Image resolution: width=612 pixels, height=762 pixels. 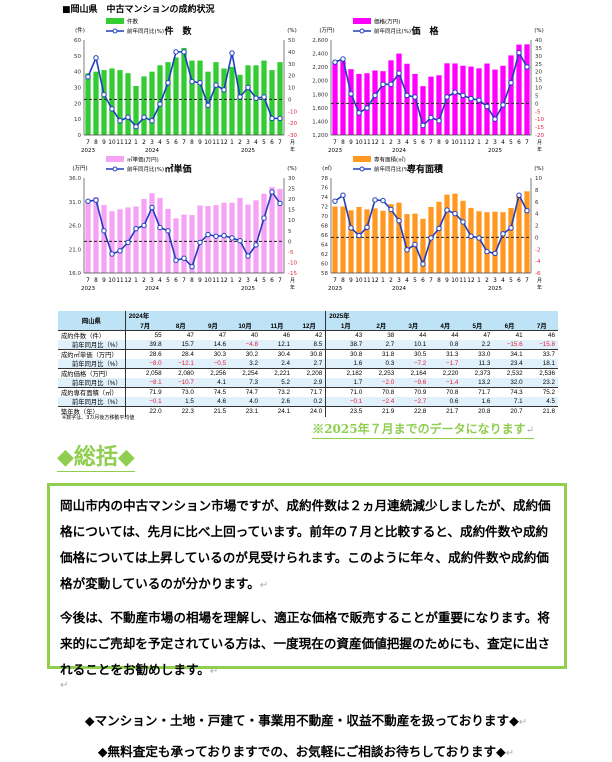 What do you see at coordinates (292, 169) in the screenshot?
I see `right-axis-unit: (%)` at bounding box center [292, 169].